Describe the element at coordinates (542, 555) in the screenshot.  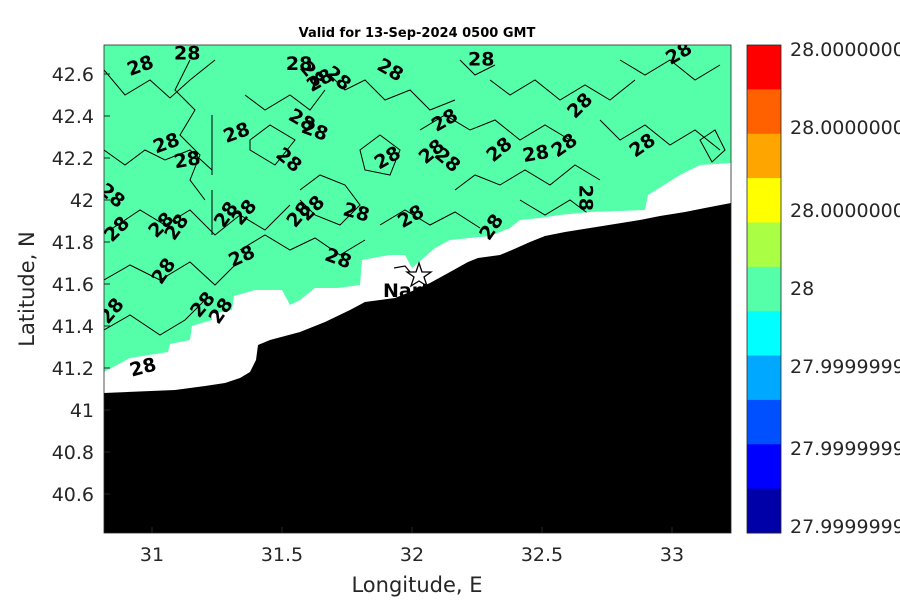
I see `x-tick-label: 32.5` at that location.